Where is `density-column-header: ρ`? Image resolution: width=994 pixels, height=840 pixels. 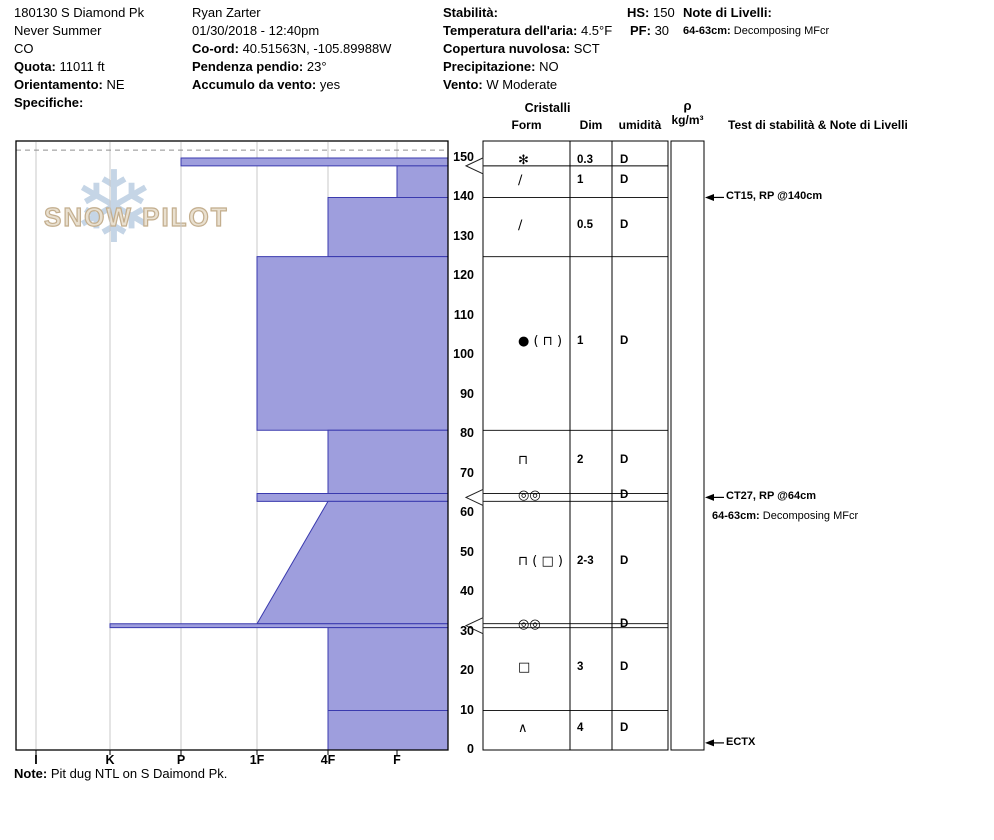 density-column-header: ρ is located at coordinates (687, 105).